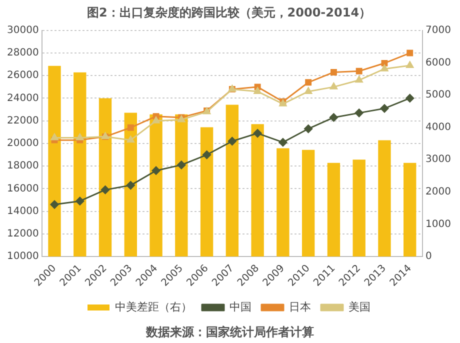 The width and height of the screenshot is (460, 343). What do you see at coordinates (229, 332) in the screenshot?
I see `source-note: 数据来源：国家统计局作者计算` at bounding box center [229, 332].